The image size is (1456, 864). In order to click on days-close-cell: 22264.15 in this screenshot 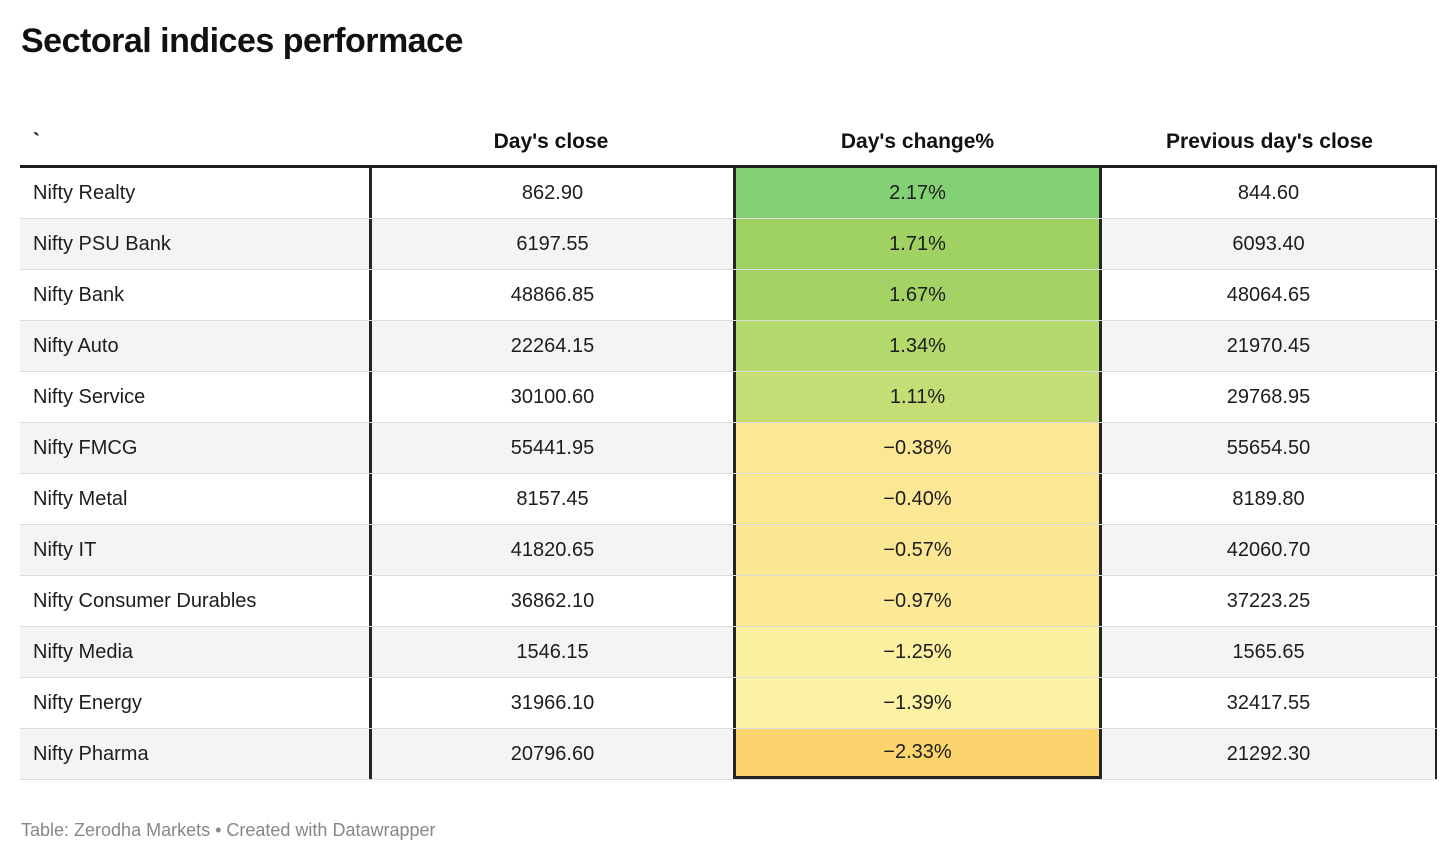, I will do `click(551, 346)`.